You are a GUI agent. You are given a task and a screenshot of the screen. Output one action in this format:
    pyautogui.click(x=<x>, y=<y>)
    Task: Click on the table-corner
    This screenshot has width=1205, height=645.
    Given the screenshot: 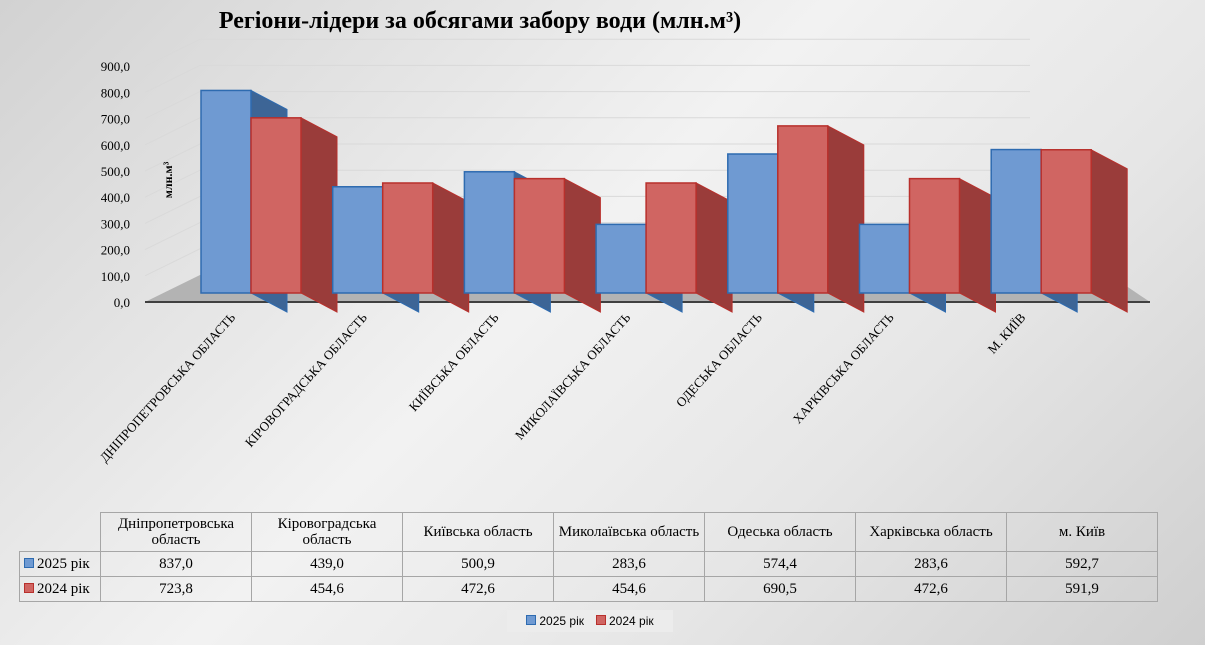 What is the action you would take?
    pyautogui.click(x=60, y=532)
    